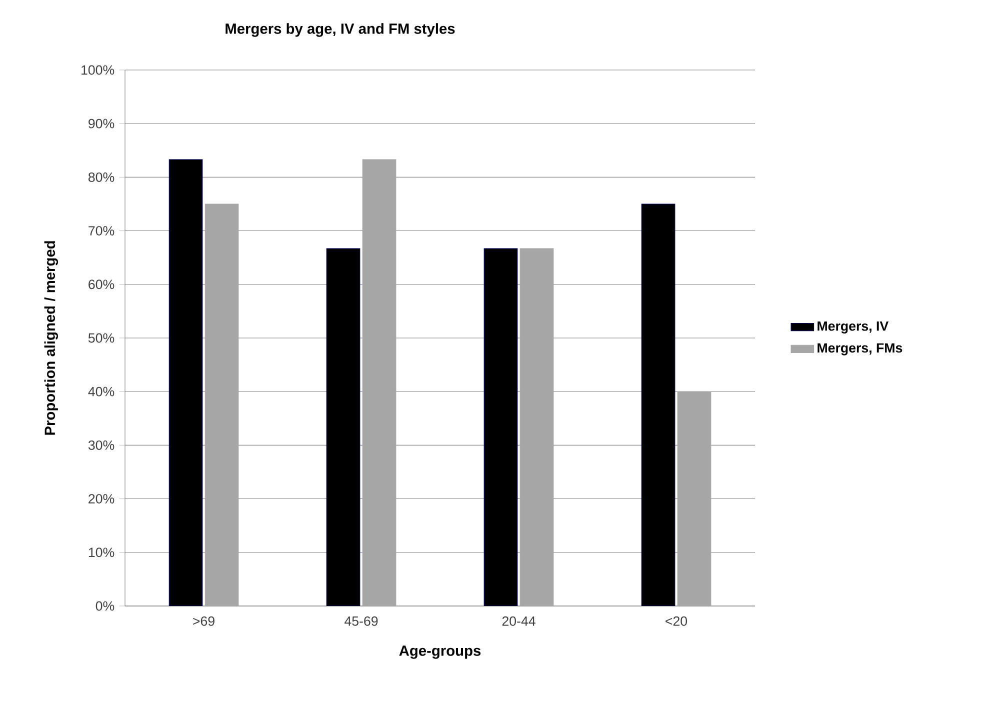  I want to click on x-tick-label: 45-69, so click(361, 621).